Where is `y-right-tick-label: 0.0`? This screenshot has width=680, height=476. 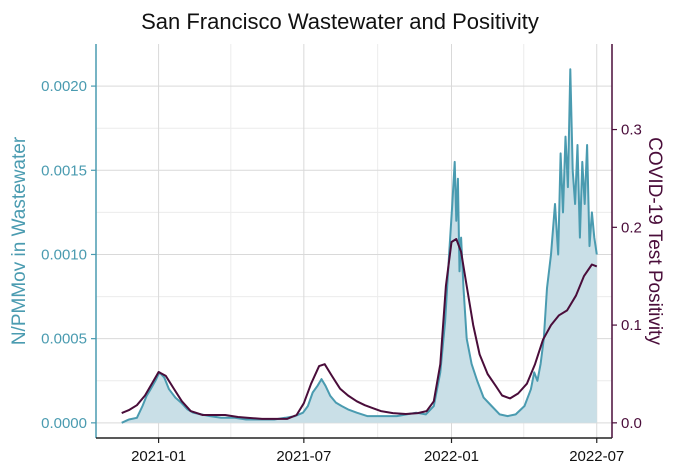 y-right-tick-label: 0.0 is located at coordinates (631, 423).